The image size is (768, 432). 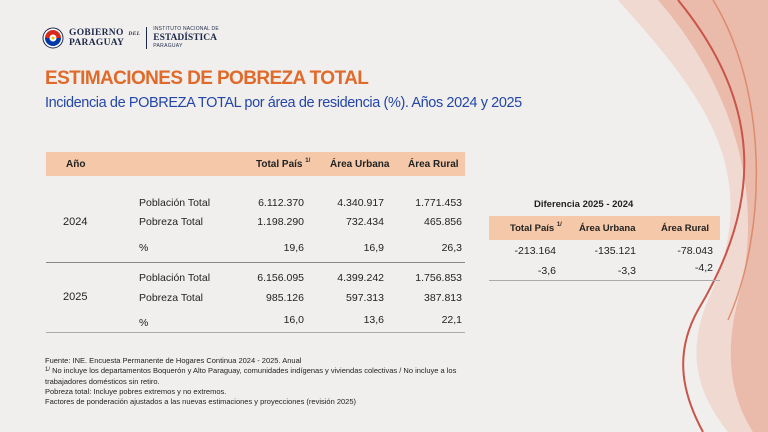 What do you see at coordinates (53, 38) in the screenshot?
I see `paraguay-seal-icon` at bounding box center [53, 38].